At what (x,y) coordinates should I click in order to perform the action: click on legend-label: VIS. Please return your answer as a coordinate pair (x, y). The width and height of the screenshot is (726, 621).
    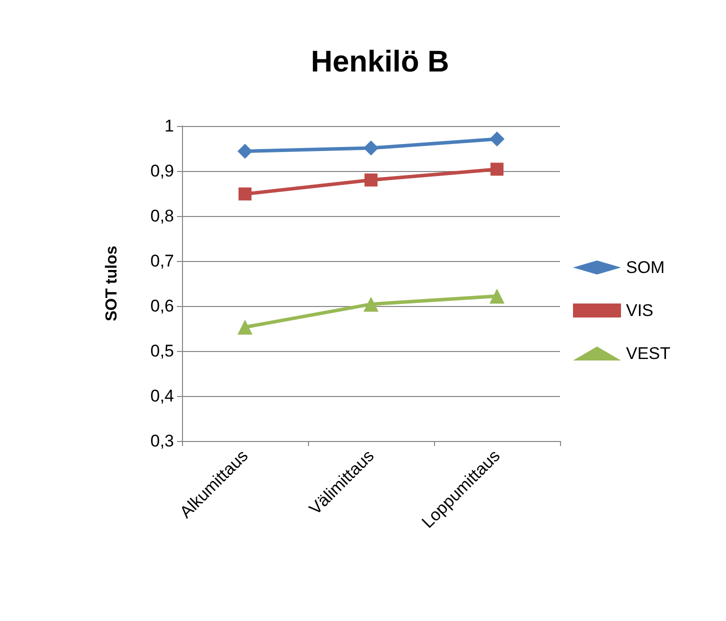
    Looking at the image, I should click on (640, 310).